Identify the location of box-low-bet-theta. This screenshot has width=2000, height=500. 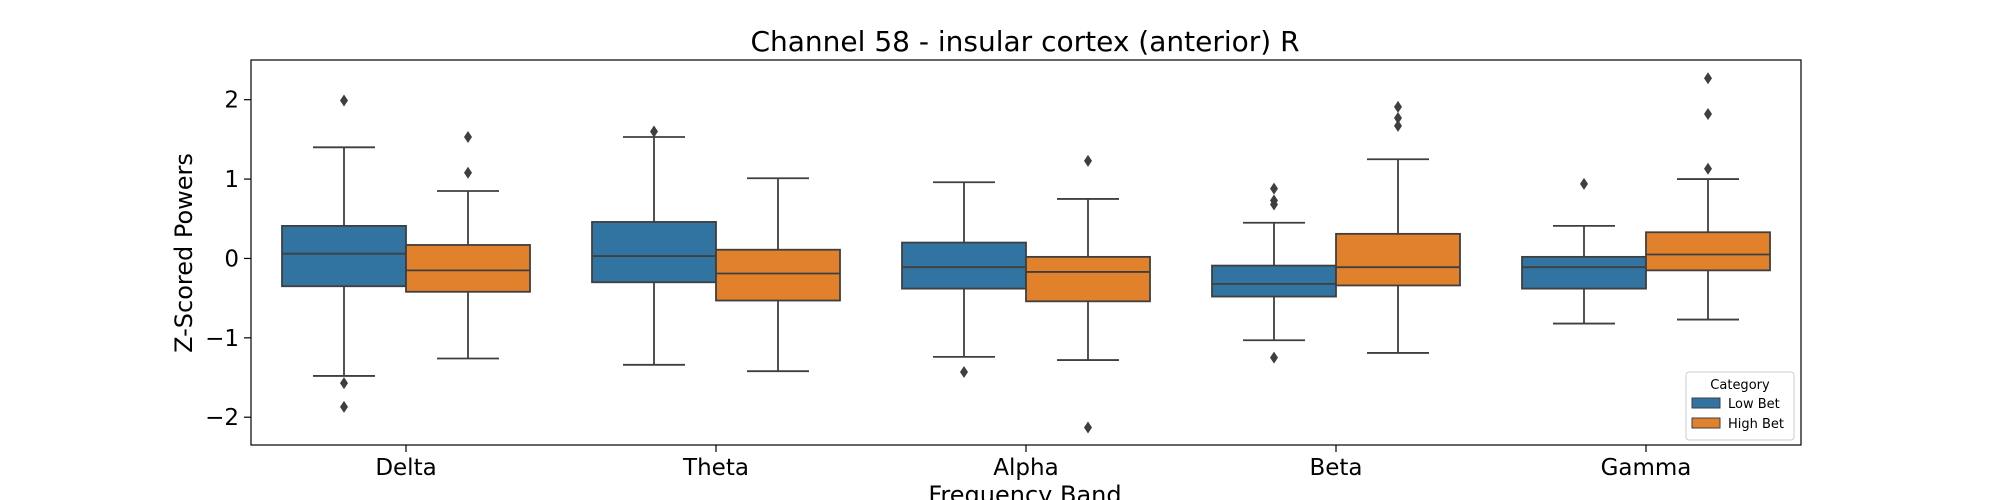
(654, 245).